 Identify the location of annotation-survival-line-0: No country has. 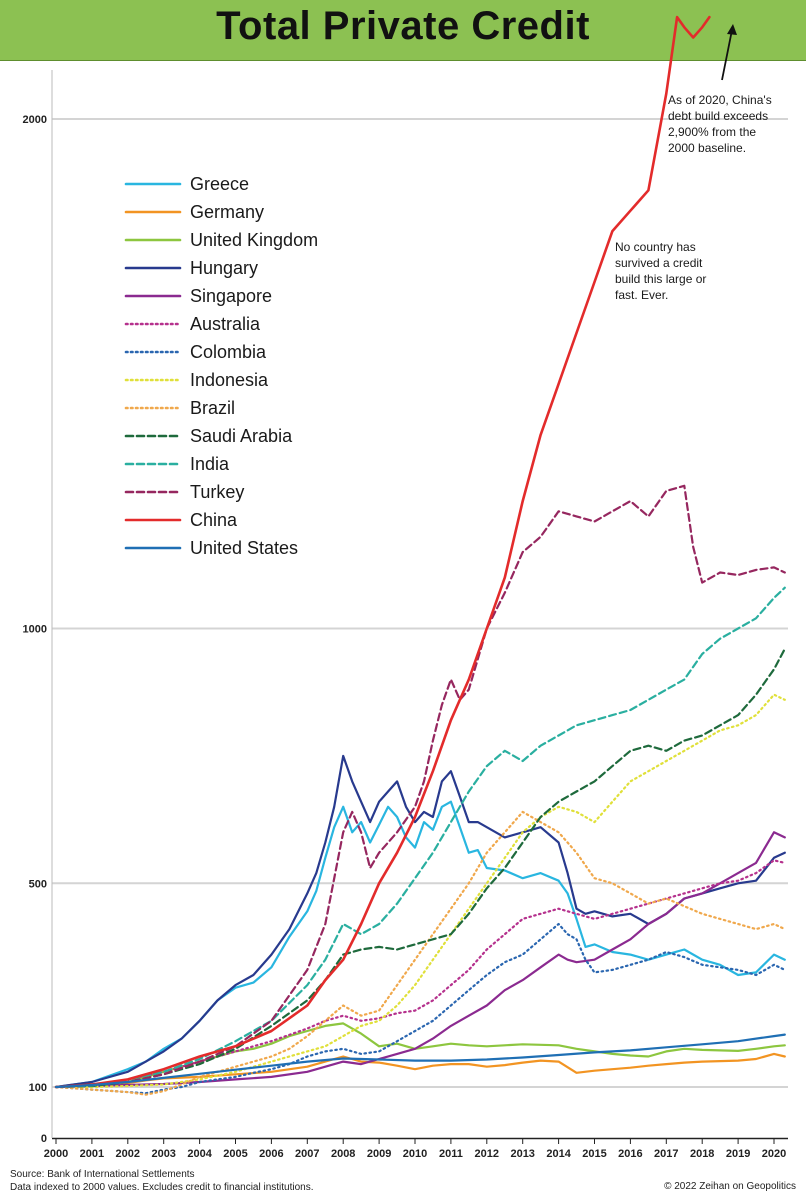
(655, 247).